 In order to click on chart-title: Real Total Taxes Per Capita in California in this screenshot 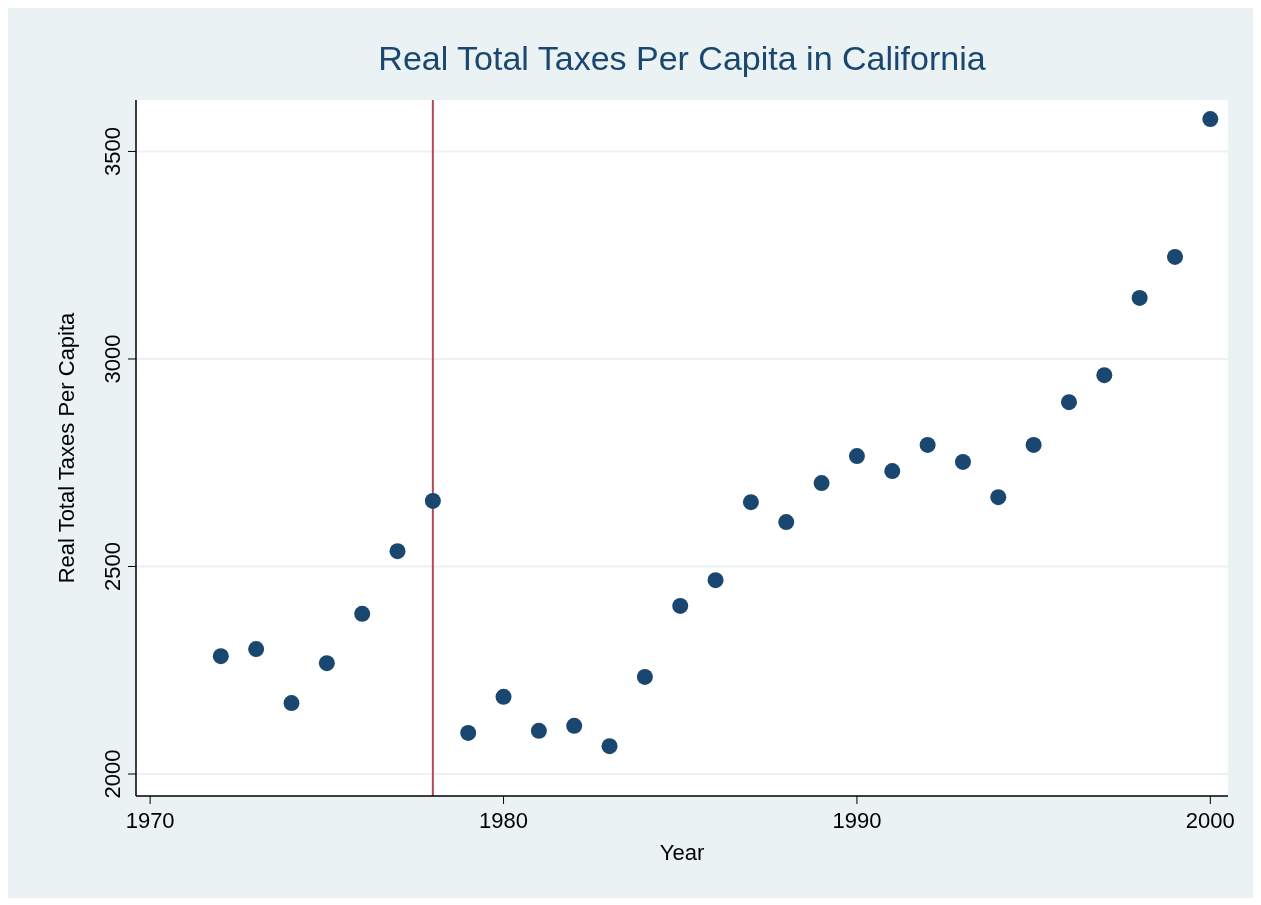, I will do `click(682, 58)`.